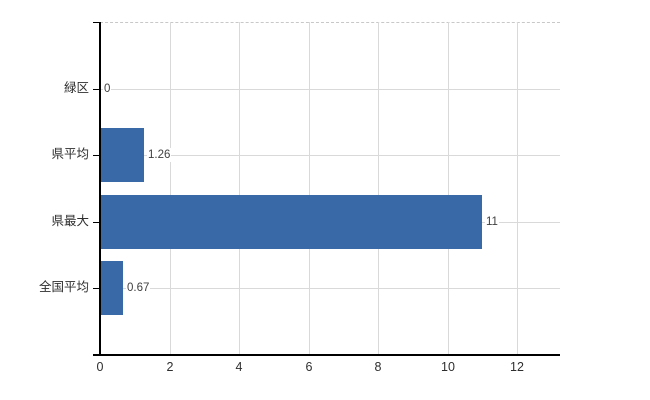 This screenshot has width=650, height=400. Describe the element at coordinates (63, 287) in the screenshot. I see `category-label: 全国平均` at that location.